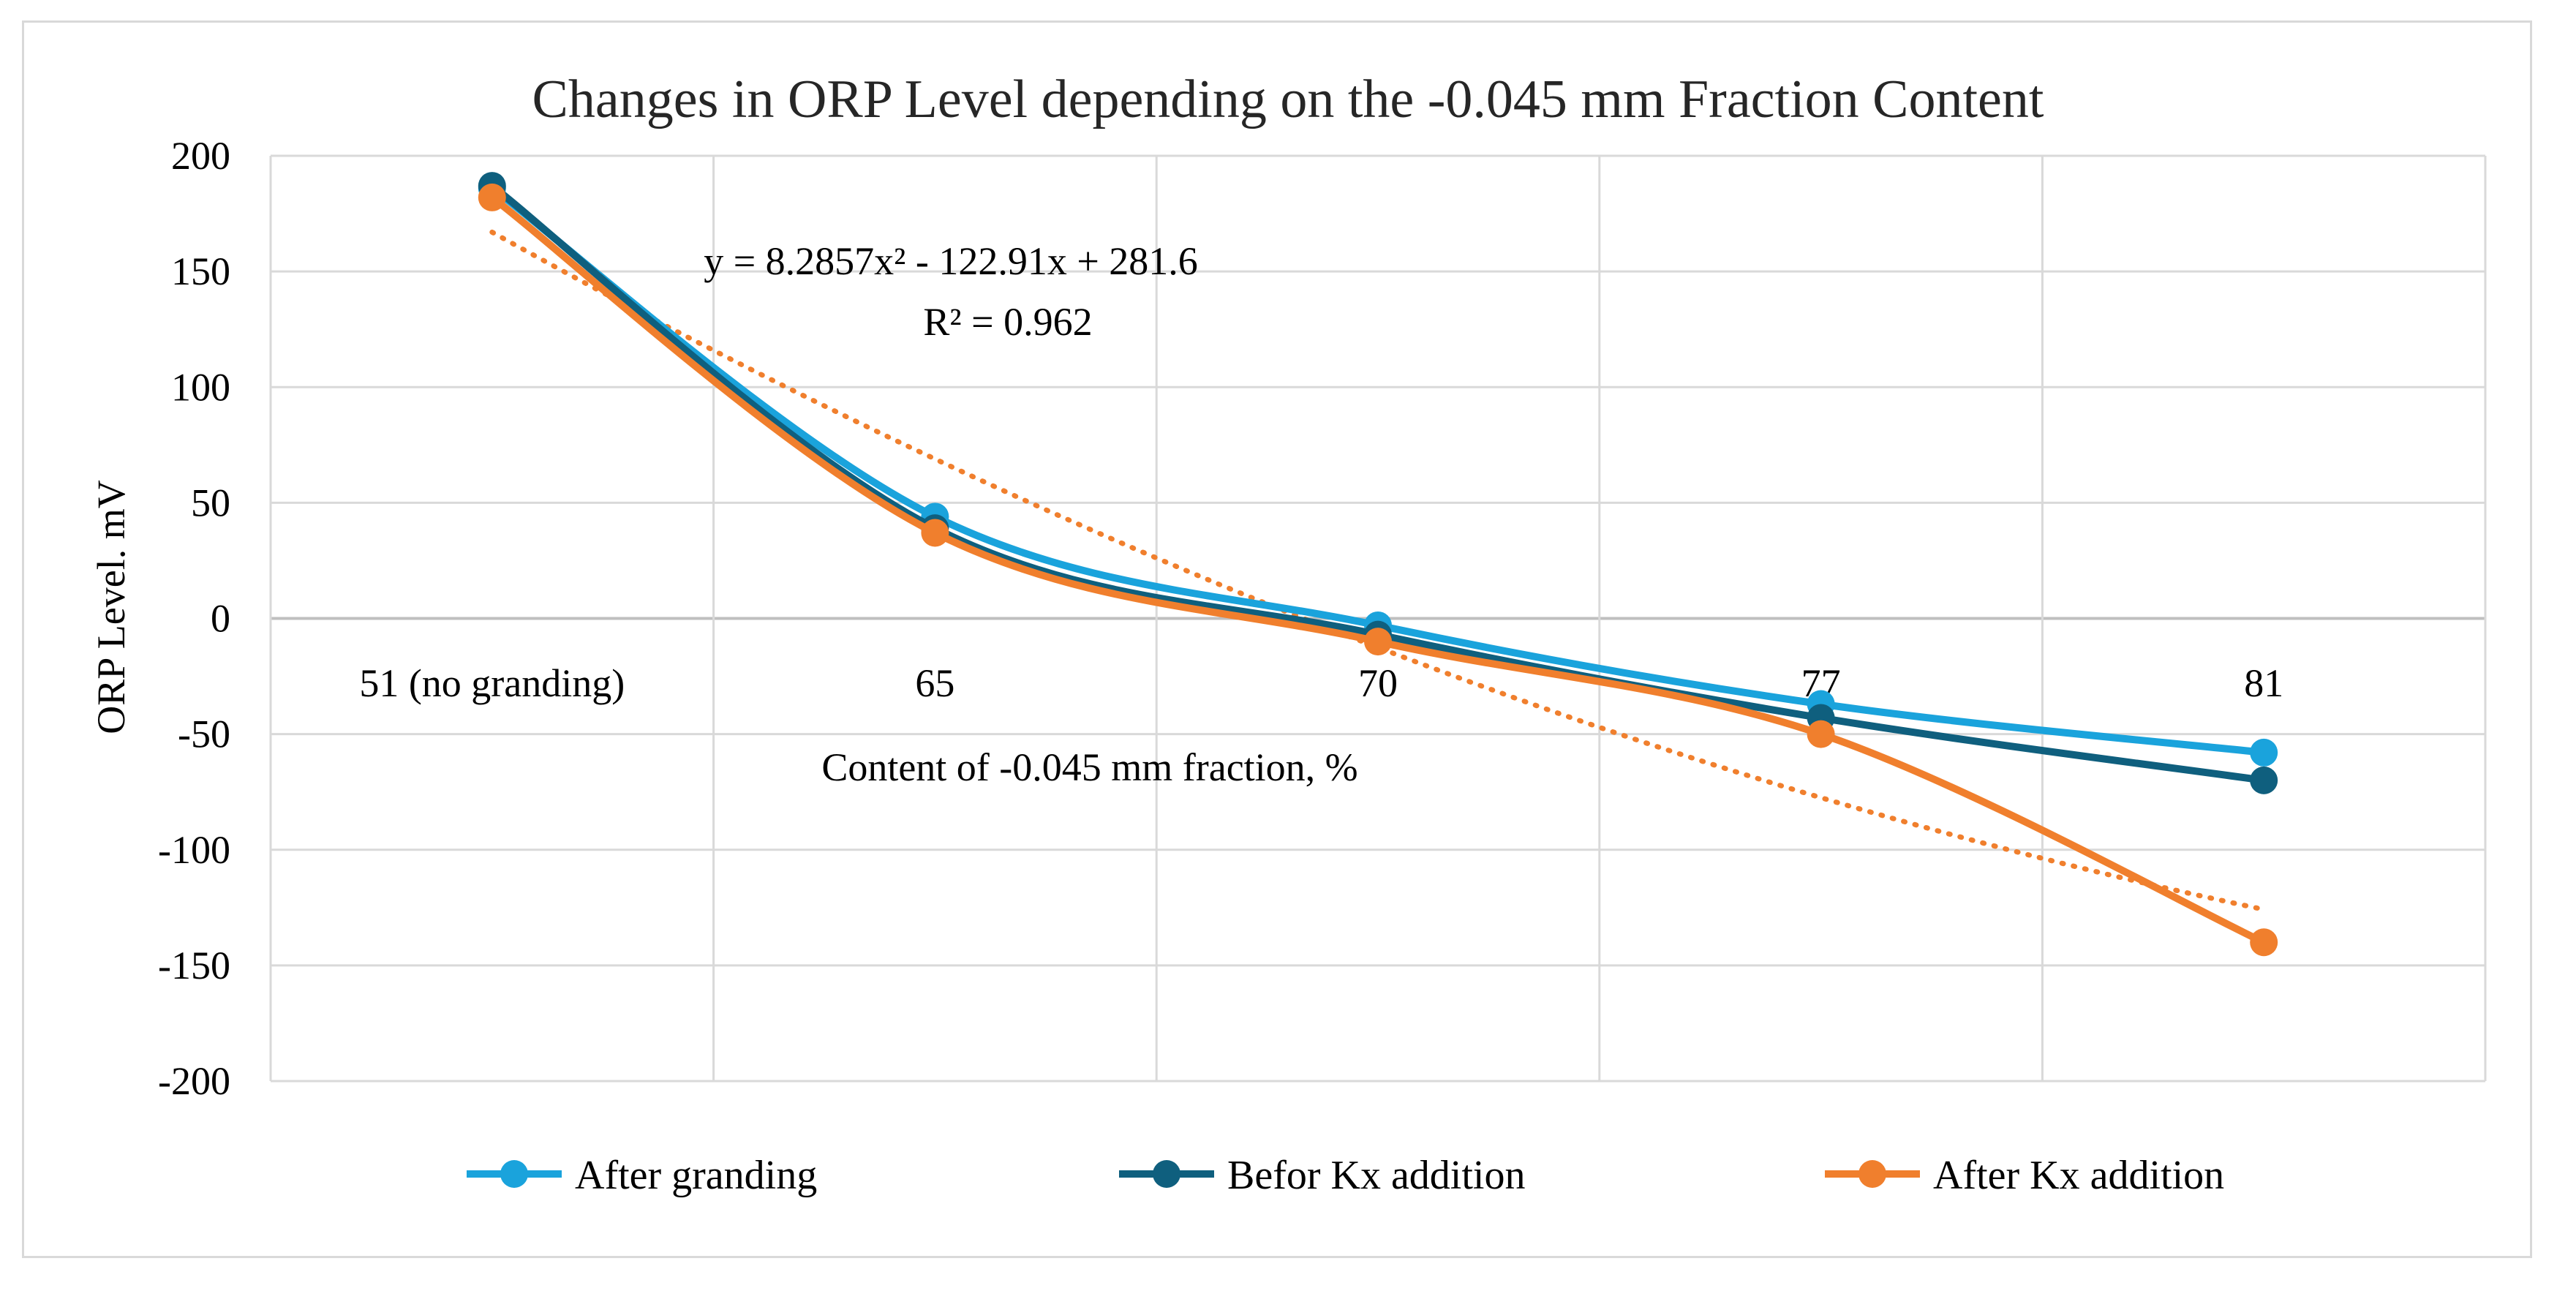 This screenshot has height=1291, width=2576. I want to click on y-tick-label: 150, so click(200, 271).